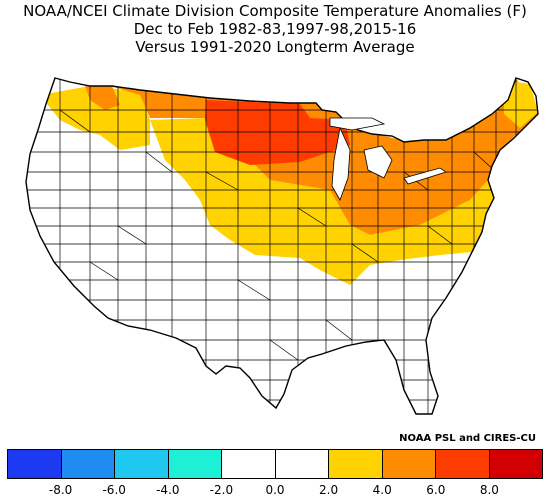 The width and height of the screenshot is (550, 498). I want to click on colorbar-tick-label: 6.0, so click(436, 490).